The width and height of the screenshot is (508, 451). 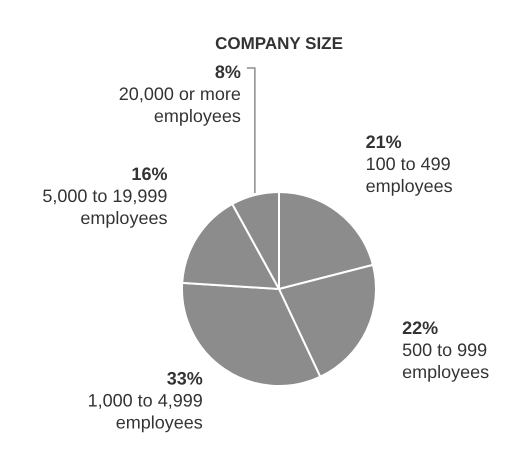 What do you see at coordinates (384, 142) in the screenshot?
I see `data-label: 21%` at bounding box center [384, 142].